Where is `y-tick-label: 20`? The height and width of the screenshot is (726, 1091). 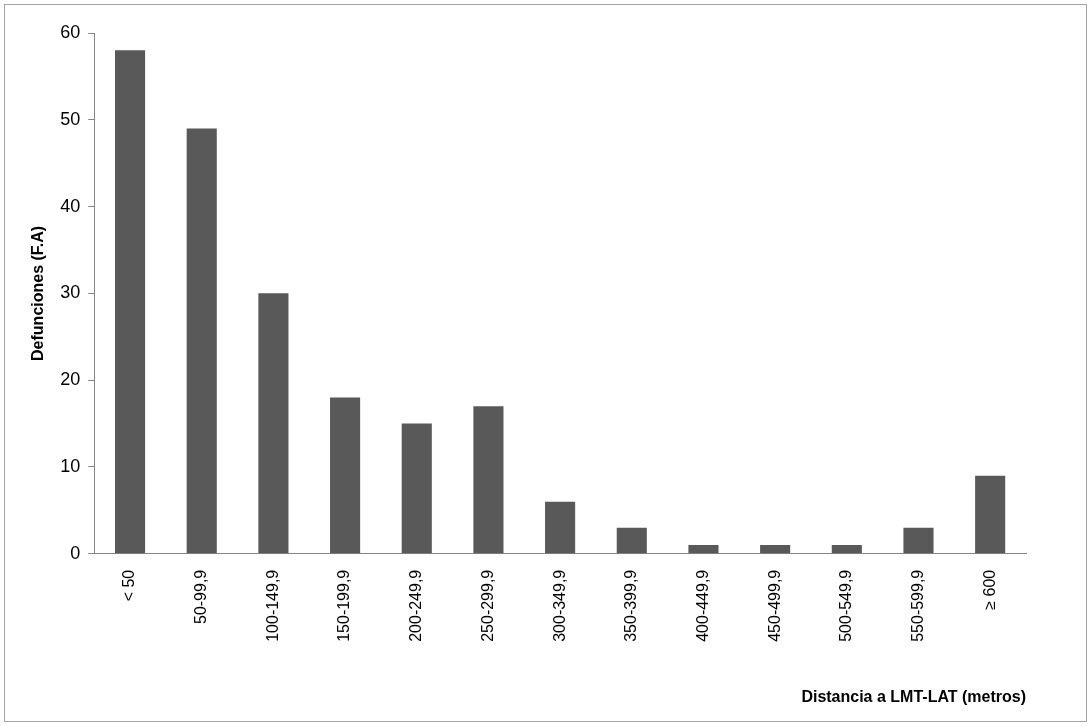 y-tick-label: 20 is located at coordinates (70, 379).